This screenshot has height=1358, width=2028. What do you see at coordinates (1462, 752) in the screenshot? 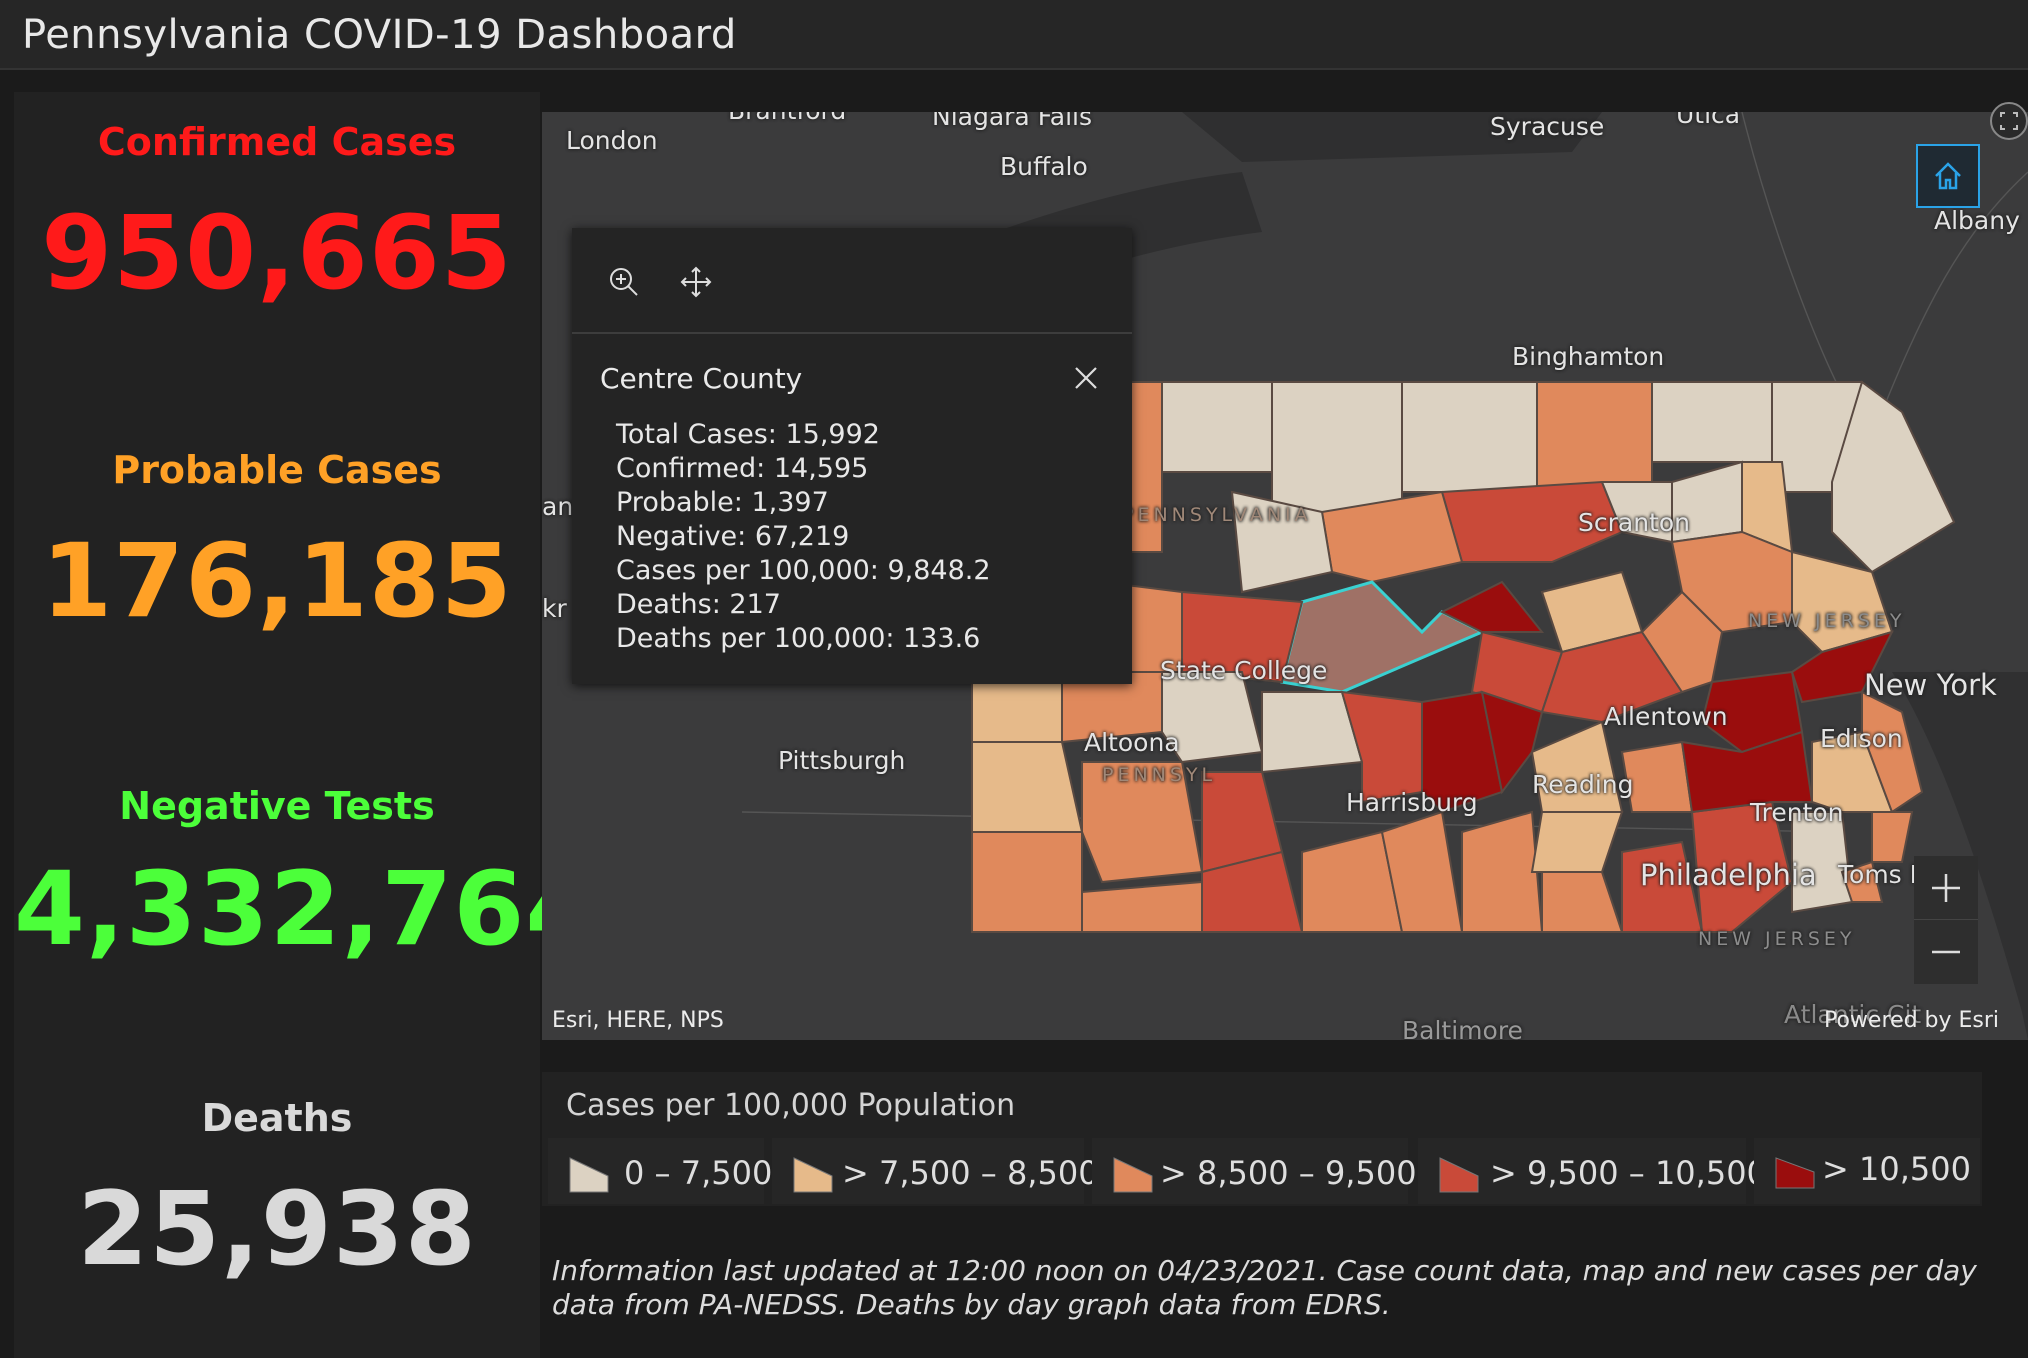
I see `county-huntingdon` at bounding box center [1462, 752].